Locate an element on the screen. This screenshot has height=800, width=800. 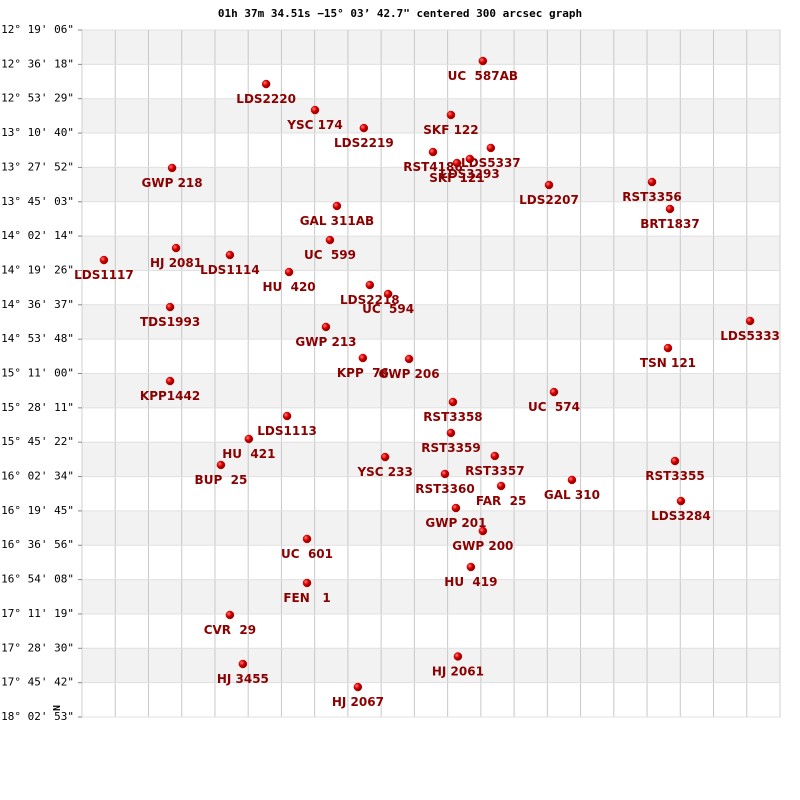
star-label: LDS1113 is located at coordinates (287, 431).